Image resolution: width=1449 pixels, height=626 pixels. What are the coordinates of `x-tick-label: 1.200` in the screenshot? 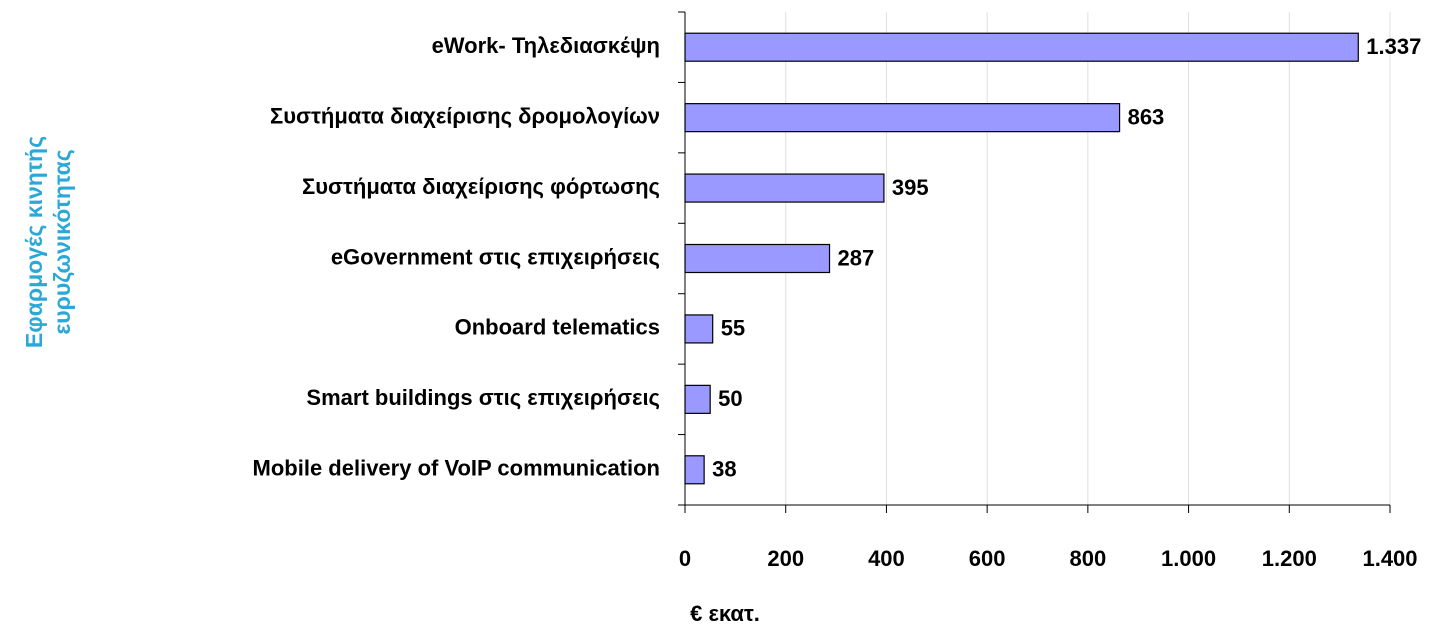 It's located at (1289, 558).